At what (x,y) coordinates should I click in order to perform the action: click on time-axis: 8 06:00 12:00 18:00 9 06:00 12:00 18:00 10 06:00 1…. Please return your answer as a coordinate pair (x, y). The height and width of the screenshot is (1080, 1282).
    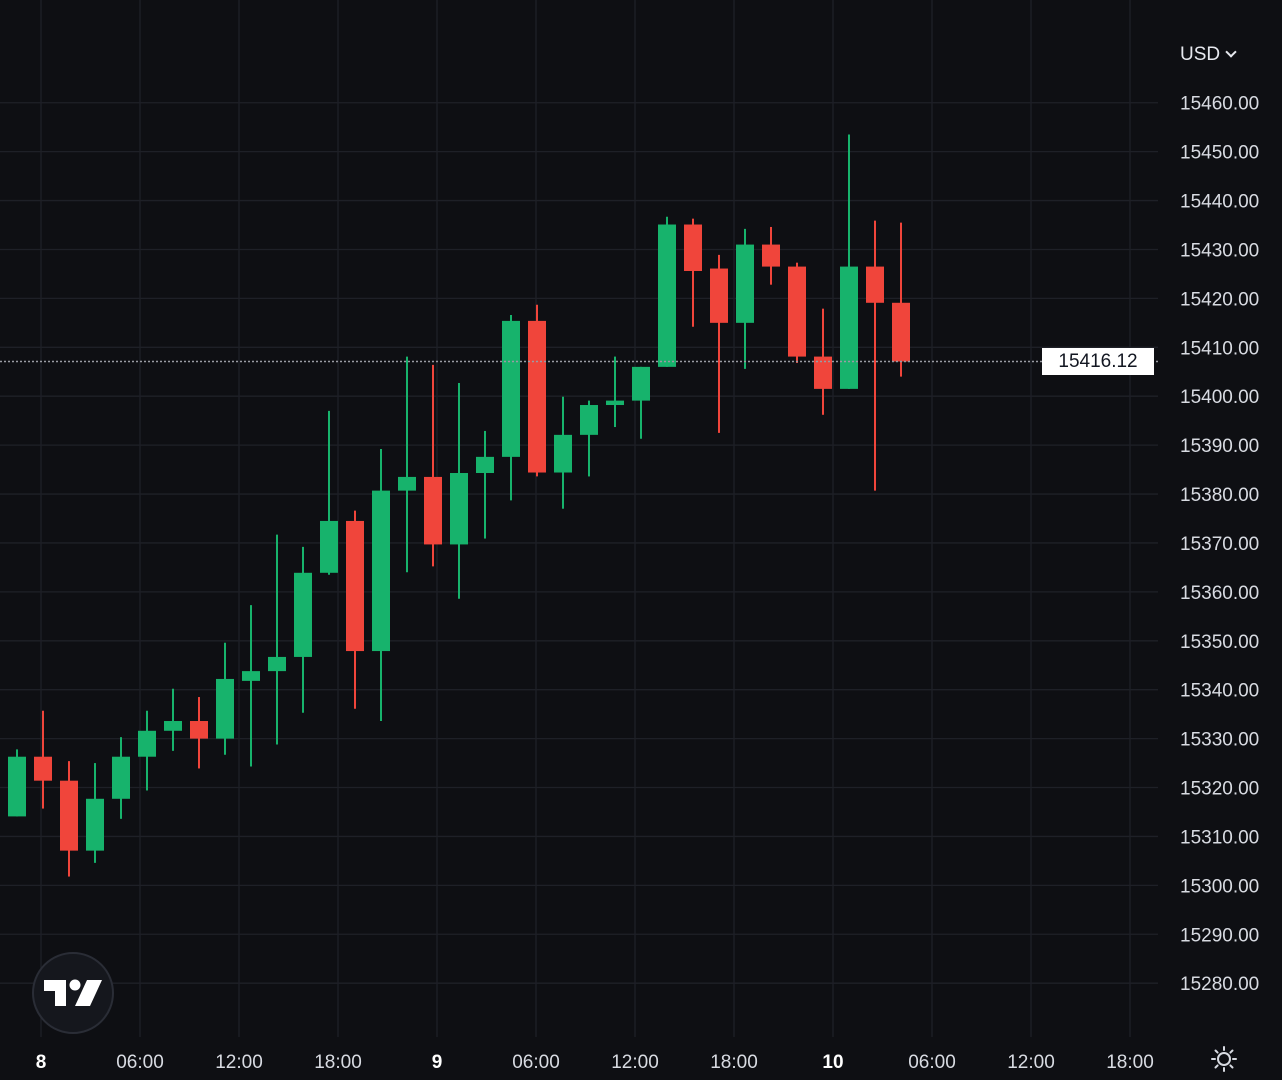
    Looking at the image, I should click on (595, 1062).